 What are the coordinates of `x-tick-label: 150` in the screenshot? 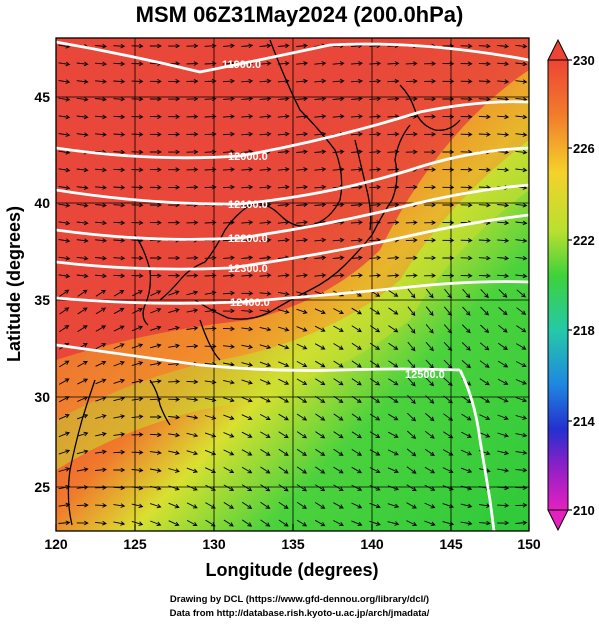 It's located at (529, 544).